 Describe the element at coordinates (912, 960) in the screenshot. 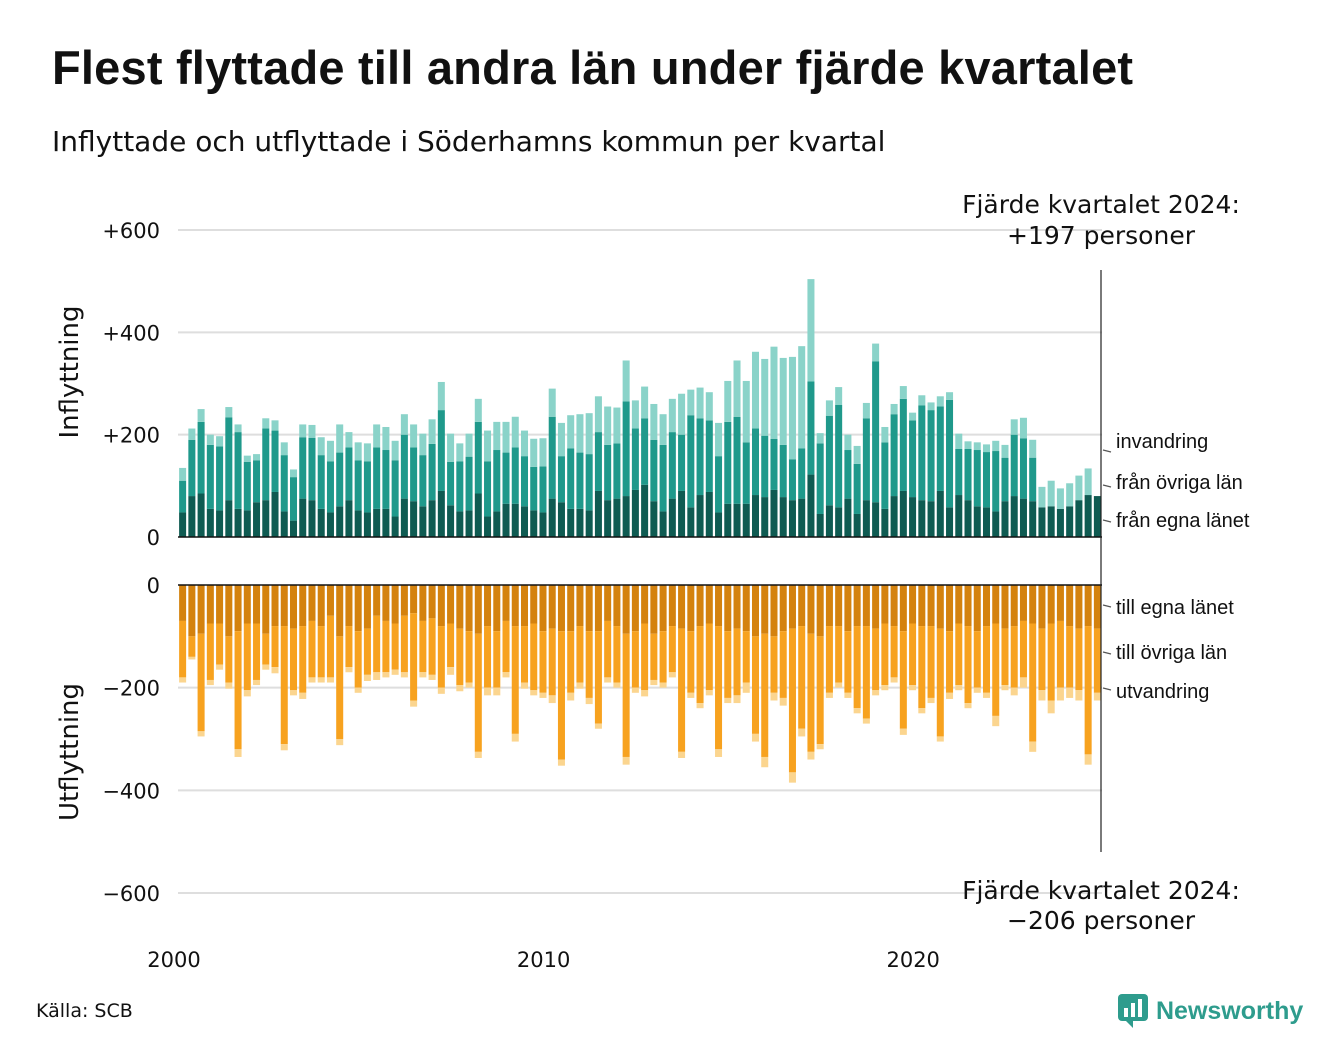

I see `xtick-label: 2020` at that location.